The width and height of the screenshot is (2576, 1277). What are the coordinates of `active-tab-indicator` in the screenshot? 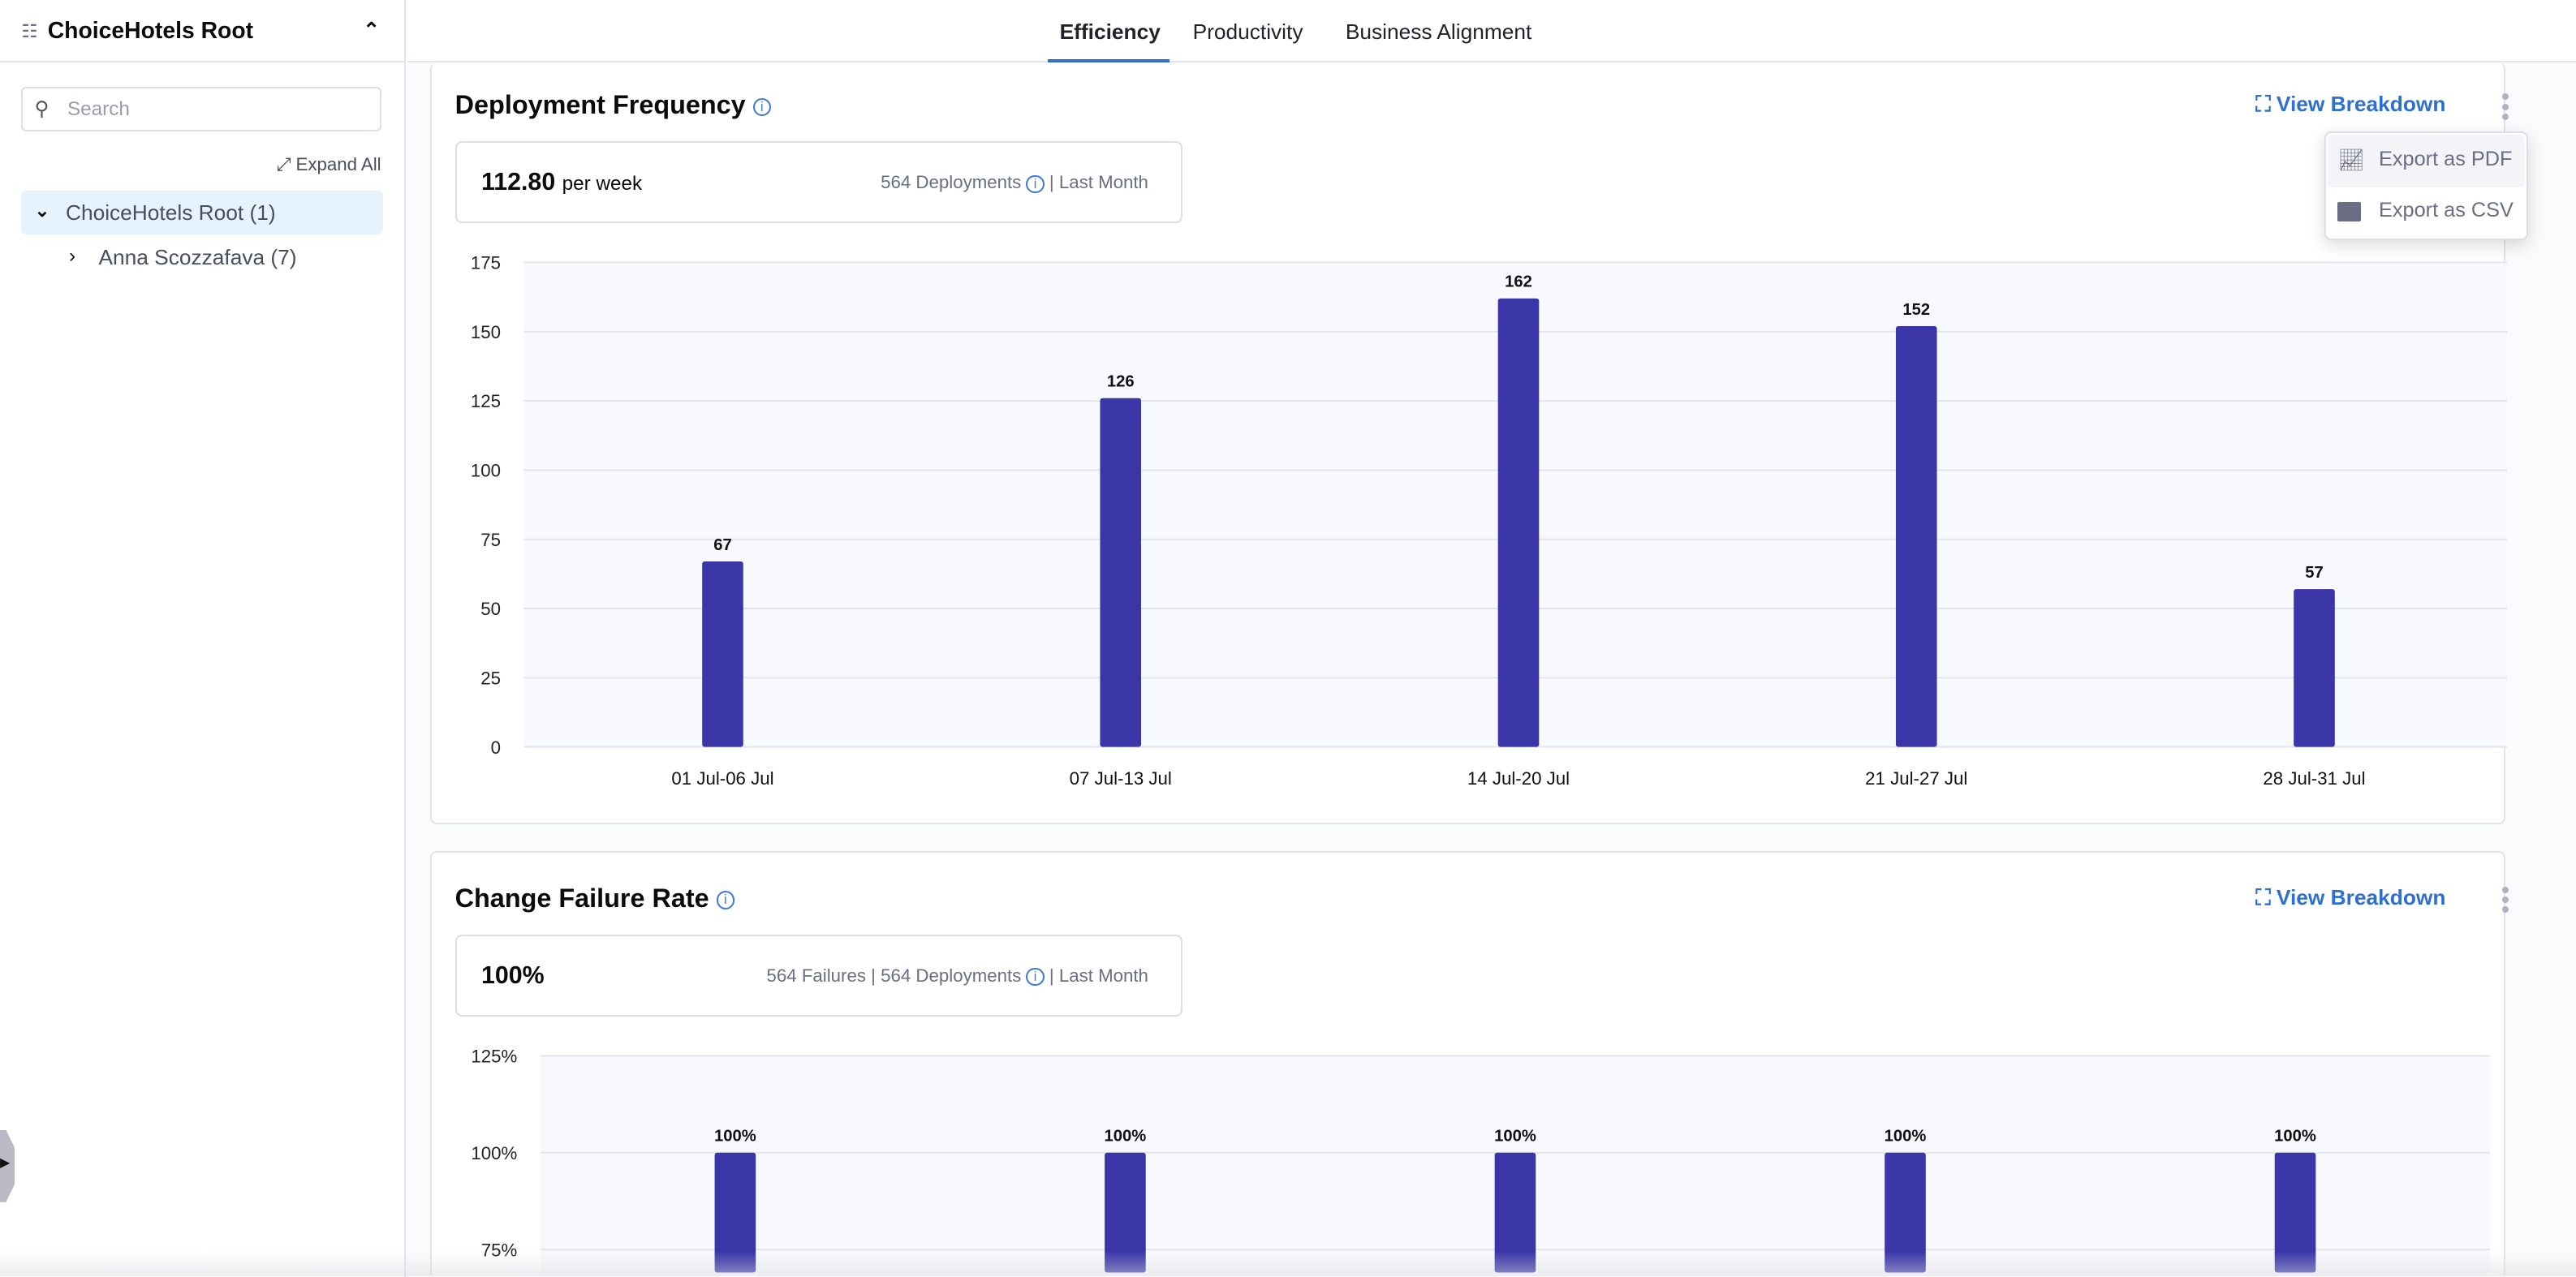 It's located at (1109, 60).